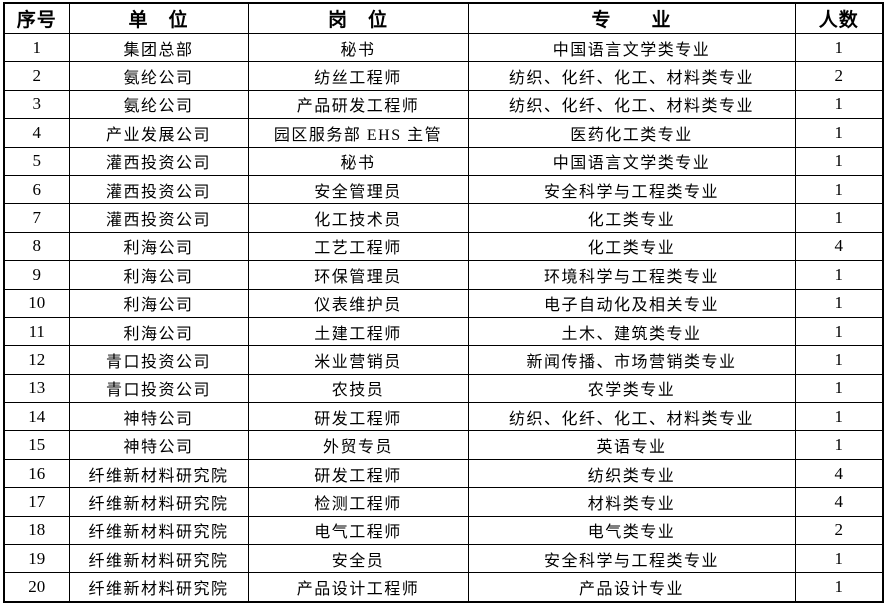  Describe the element at coordinates (158, 47) in the screenshot. I see `cell-unit: 集团总部` at that location.